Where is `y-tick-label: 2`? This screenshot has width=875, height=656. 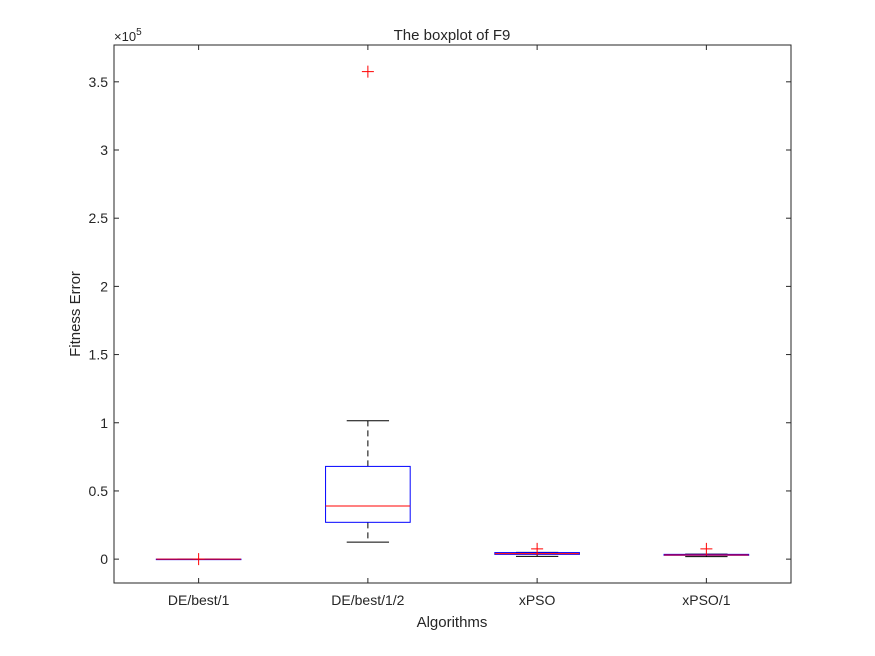 y-tick-label: 2 is located at coordinates (104, 286).